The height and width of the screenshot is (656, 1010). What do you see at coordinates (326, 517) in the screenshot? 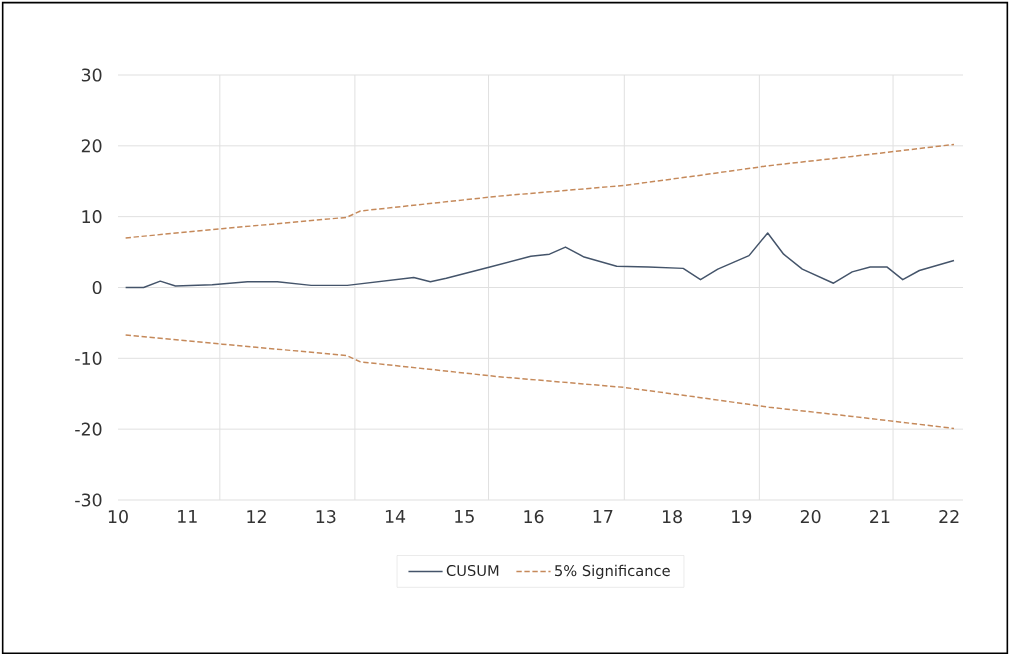
I see `x-tick-label: 13` at bounding box center [326, 517].